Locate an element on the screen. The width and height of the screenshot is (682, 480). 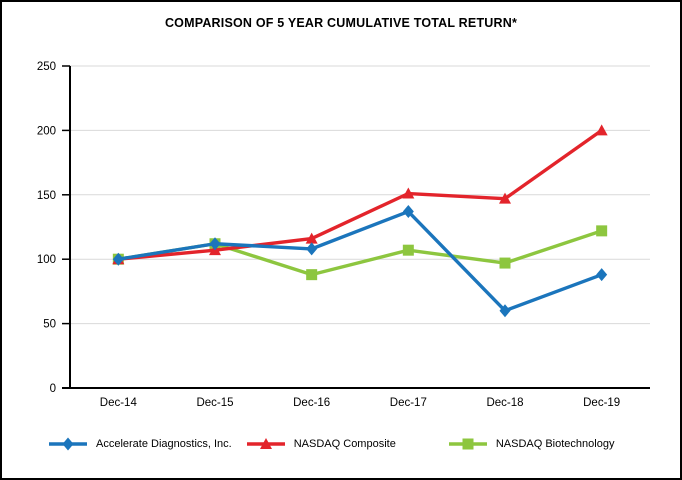
legend-item-nasdaq-biotechnology: NASDAQ Biotechnology is located at coordinates (531, 444).